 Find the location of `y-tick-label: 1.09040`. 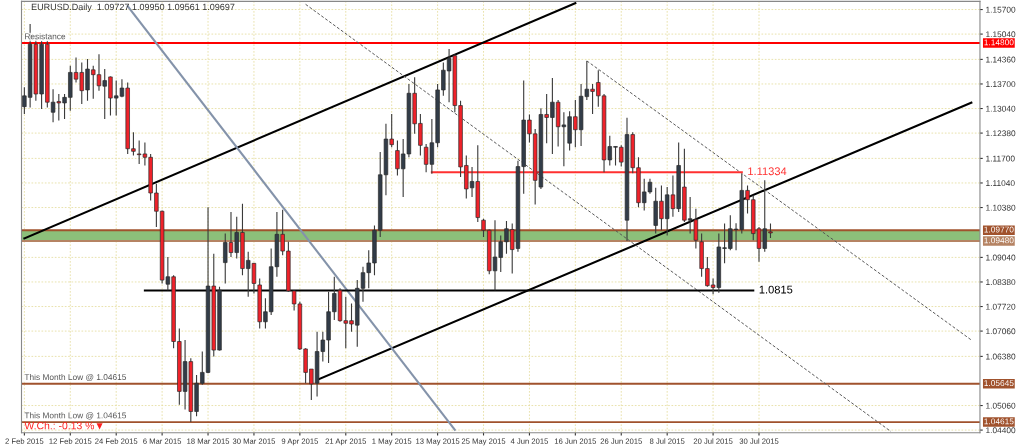

y-tick-label: 1.09040 is located at coordinates (1001, 257).